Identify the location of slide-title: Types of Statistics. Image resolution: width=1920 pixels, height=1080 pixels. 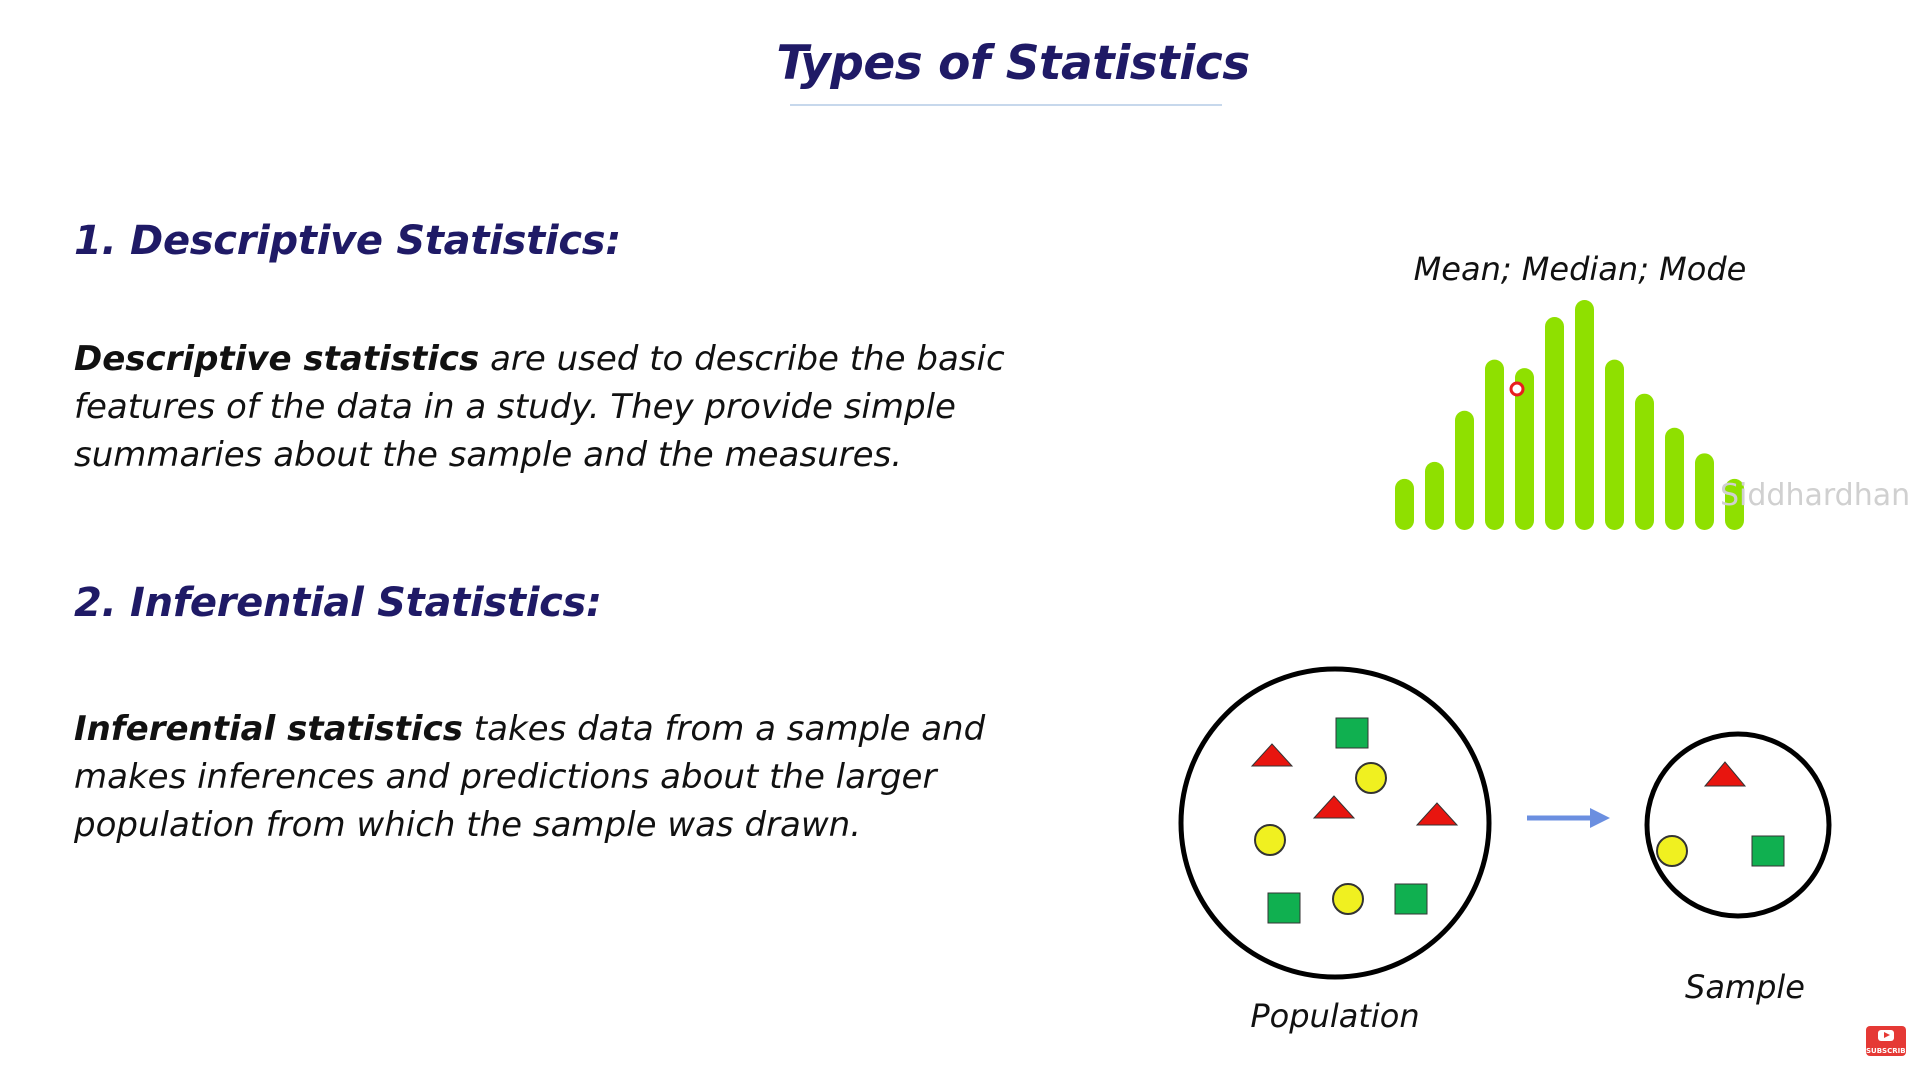
(1013, 63).